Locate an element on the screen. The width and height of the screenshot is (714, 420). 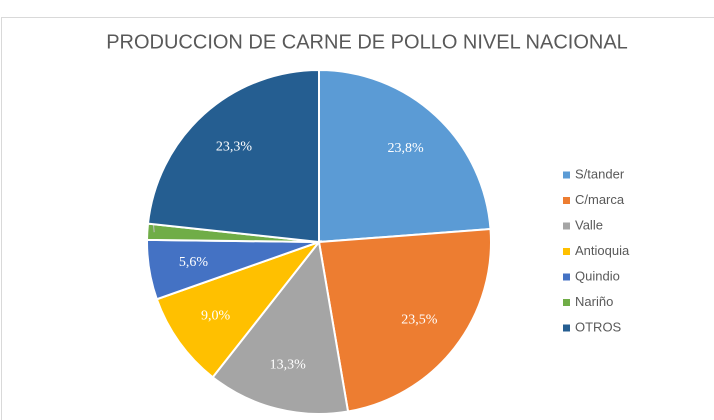
legend-label: Nariño is located at coordinates (594, 301).